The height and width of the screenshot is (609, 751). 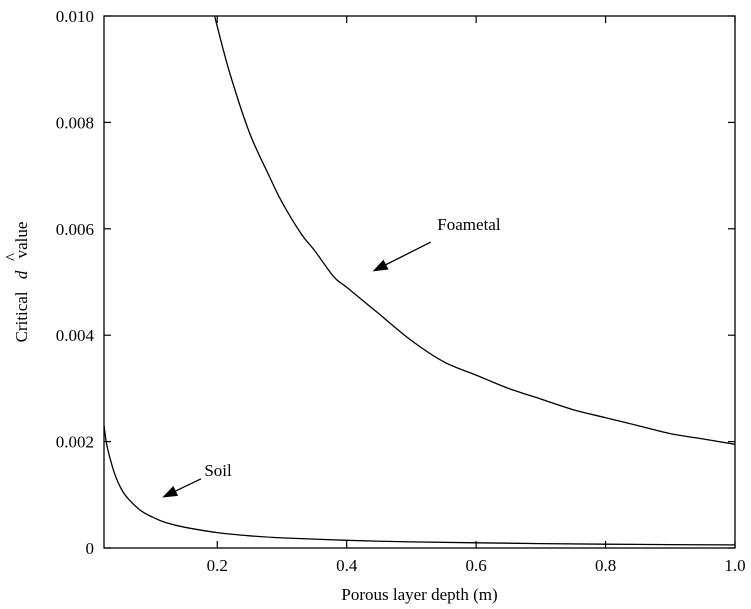 I want to click on x-axis-label: Porous layer depth (m), so click(x=419, y=594).